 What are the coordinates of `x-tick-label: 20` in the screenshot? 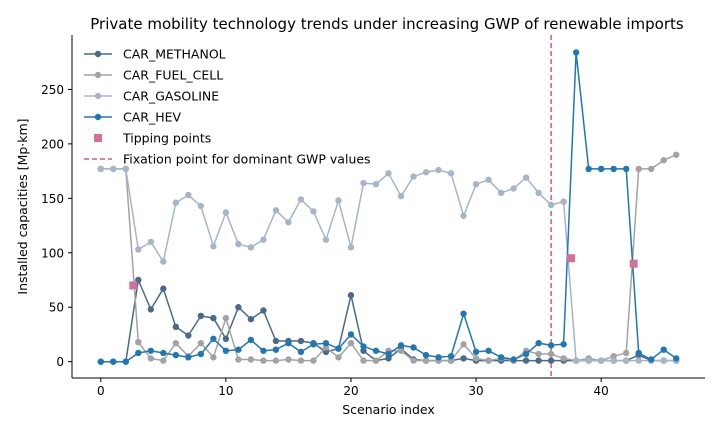 It's located at (350, 391).